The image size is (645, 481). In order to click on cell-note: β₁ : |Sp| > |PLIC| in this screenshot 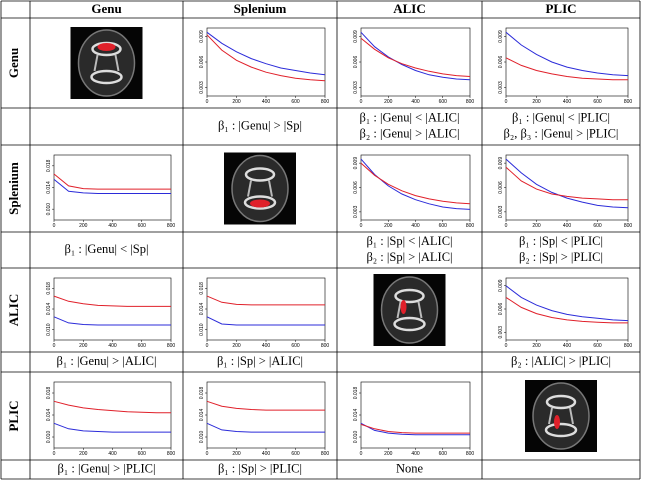, I will do `click(260, 468)`.